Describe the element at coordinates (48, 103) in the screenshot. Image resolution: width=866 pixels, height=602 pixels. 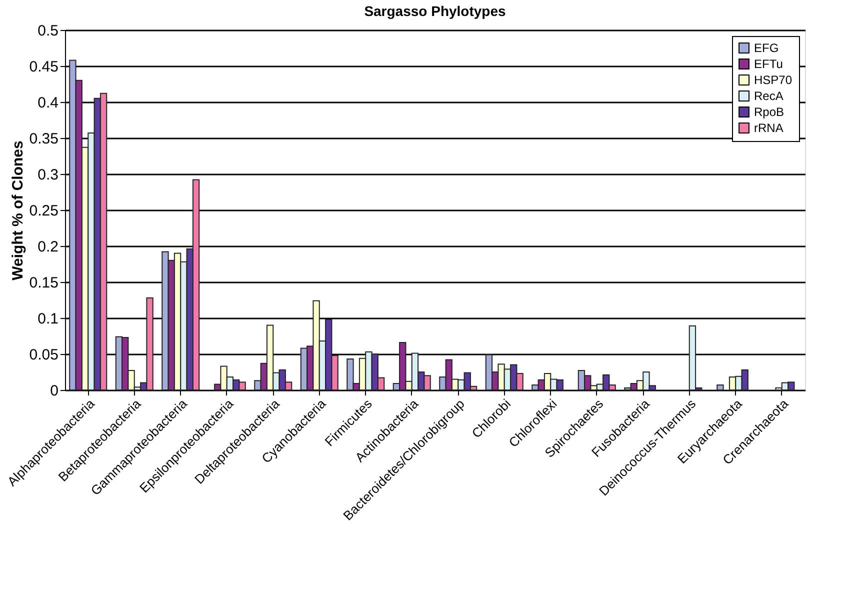
I see `y-tick-label: 0.4` at that location.